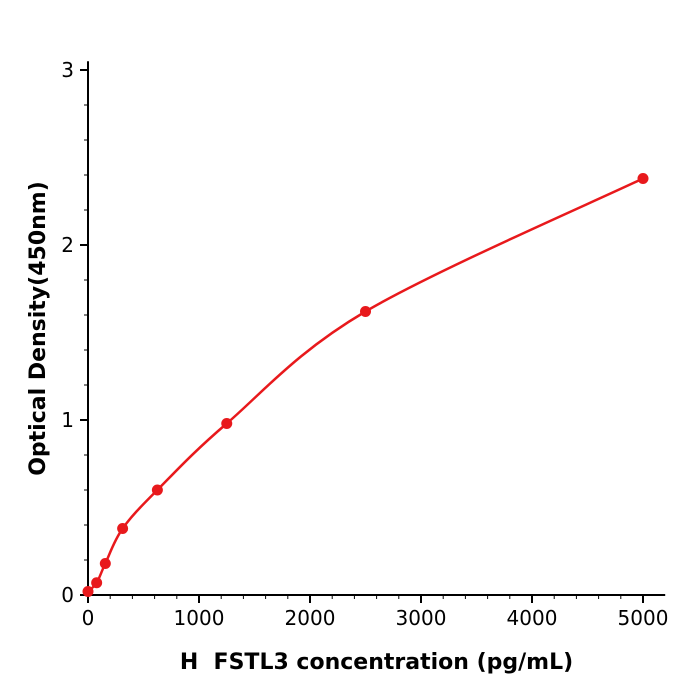 This screenshot has height=700, width=700. What do you see at coordinates (67, 70) in the screenshot?
I see `y-tick-label: 3` at bounding box center [67, 70].